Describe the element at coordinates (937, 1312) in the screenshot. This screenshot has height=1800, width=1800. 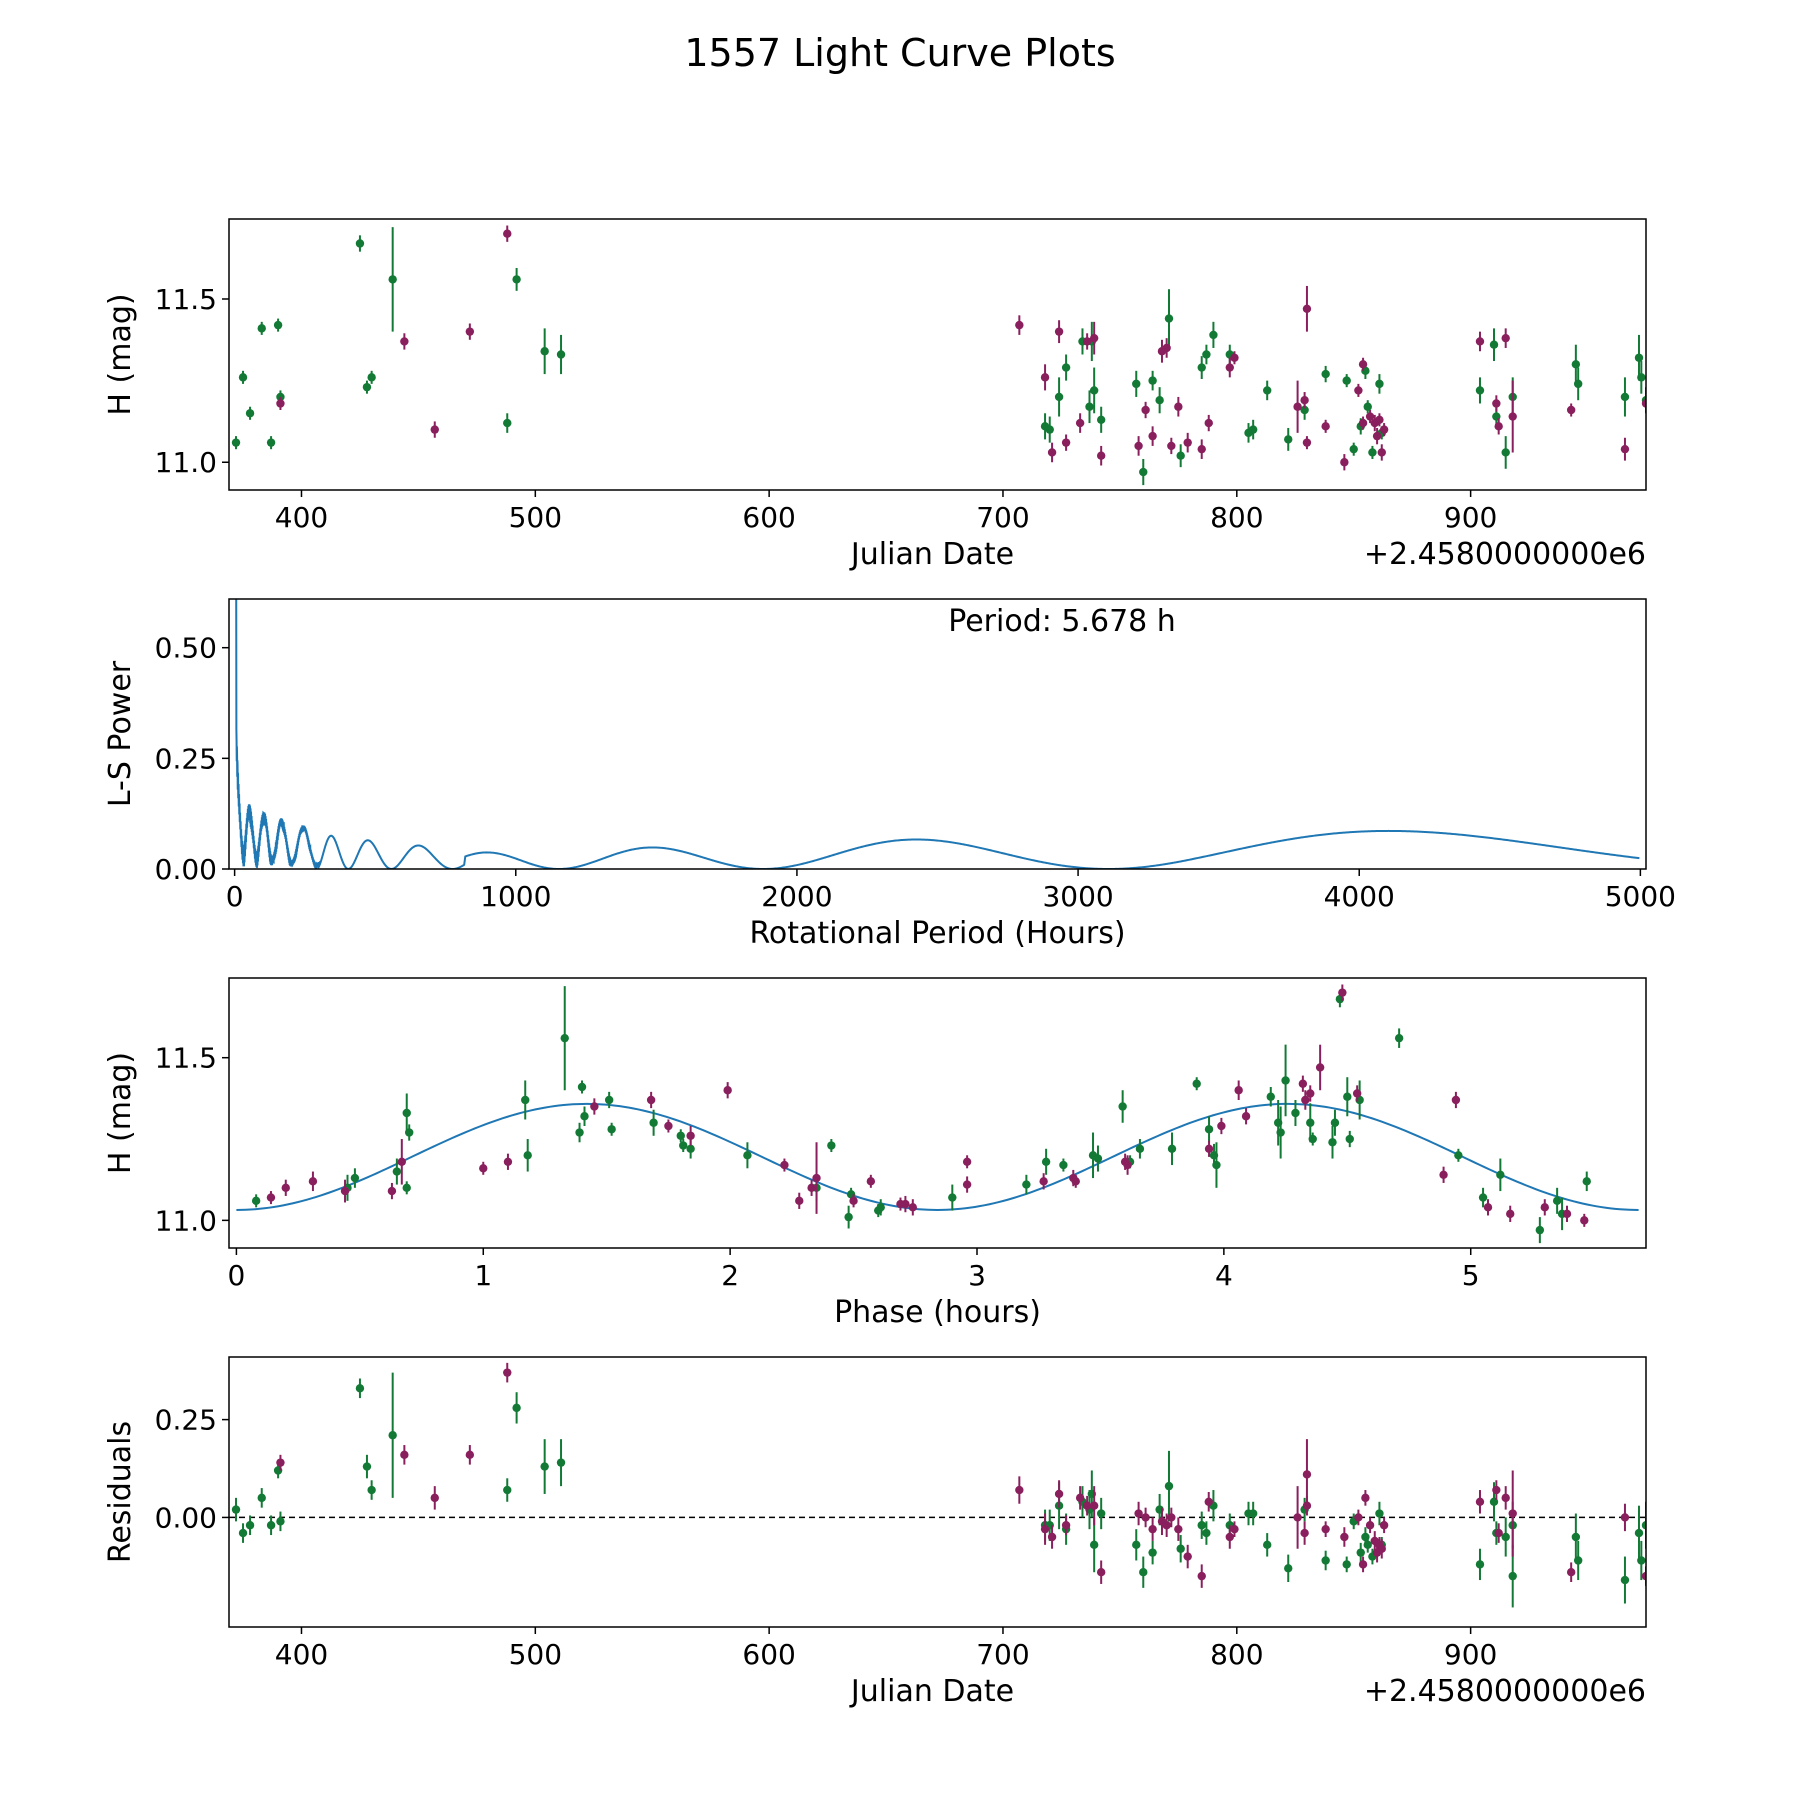
I see `x-axis-label: Phase (hours)` at that location.